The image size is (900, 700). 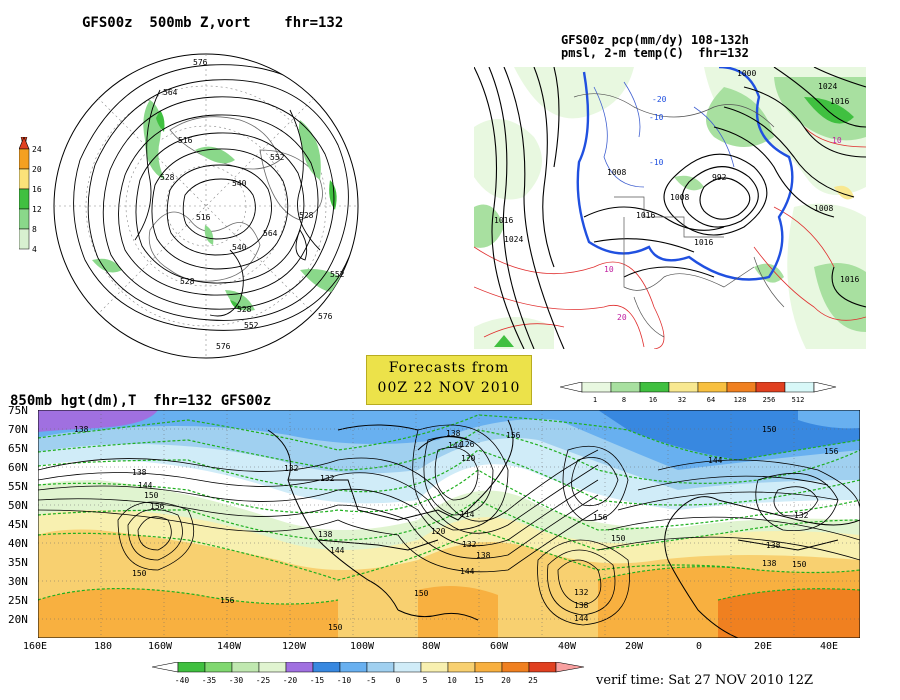 What do you see at coordinates (827, 86) in the screenshot?
I see `isobar-label: 1024` at bounding box center [827, 86].